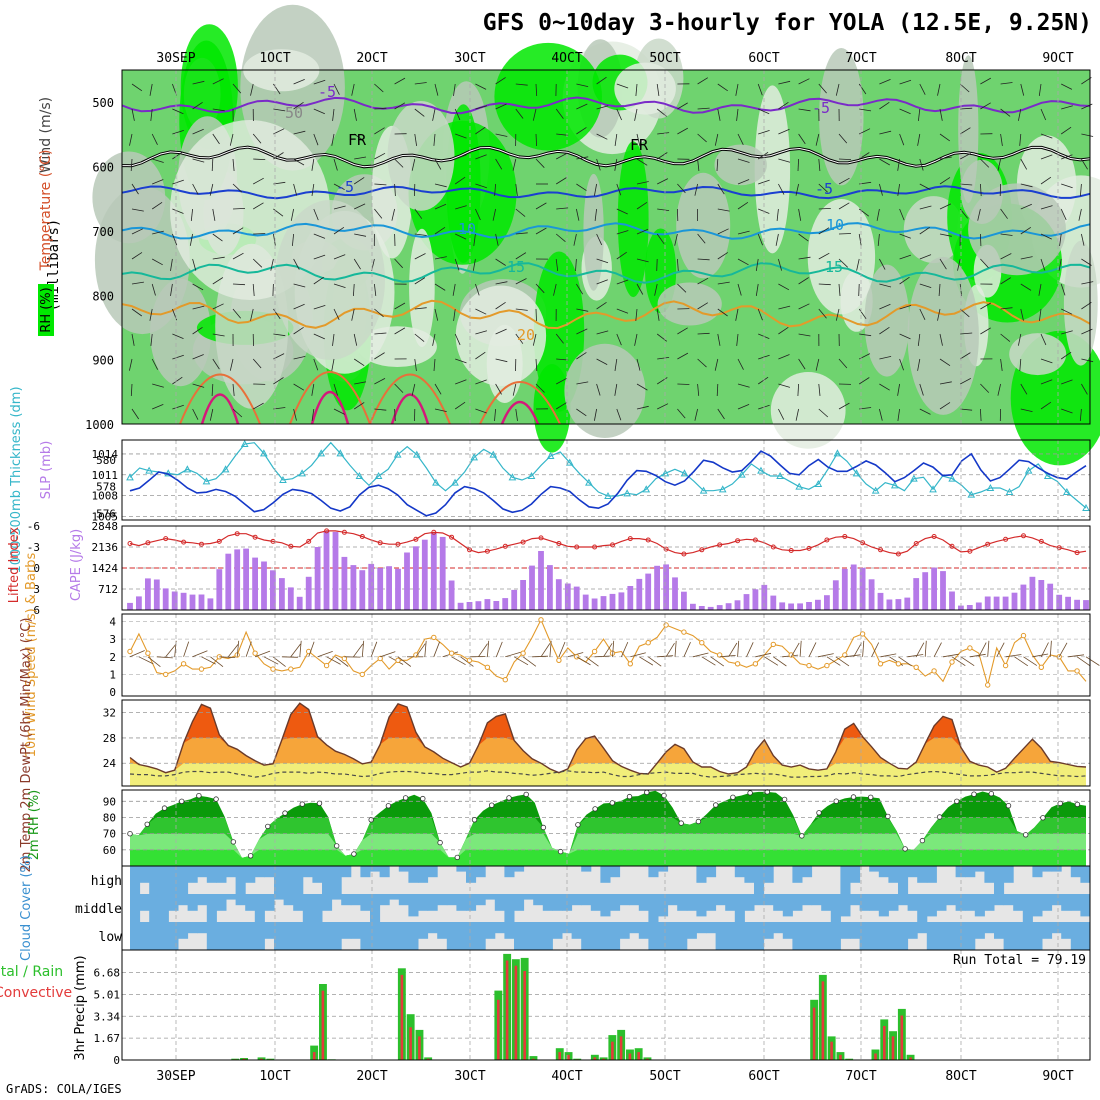  Describe the element at coordinates (608, 774) in the screenshot. I see `temp-area-mild` at that location.